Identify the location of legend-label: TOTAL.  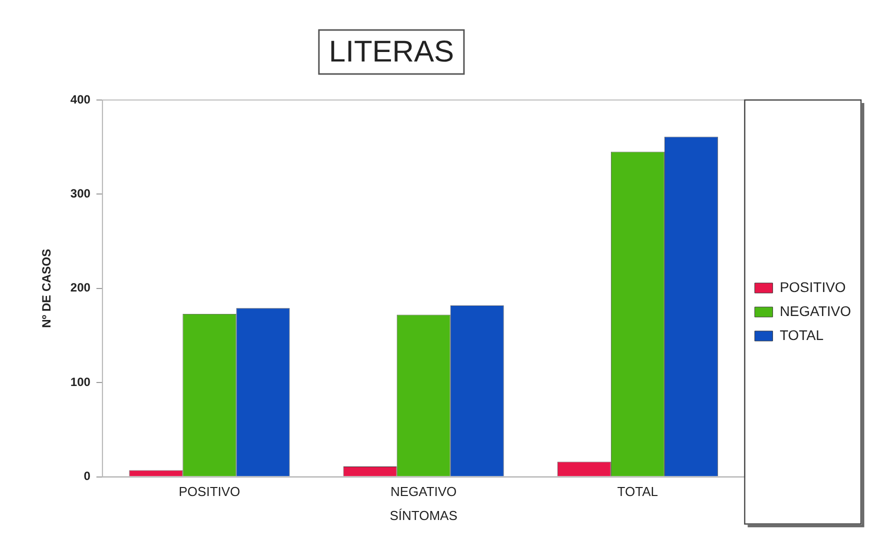
(802, 334).